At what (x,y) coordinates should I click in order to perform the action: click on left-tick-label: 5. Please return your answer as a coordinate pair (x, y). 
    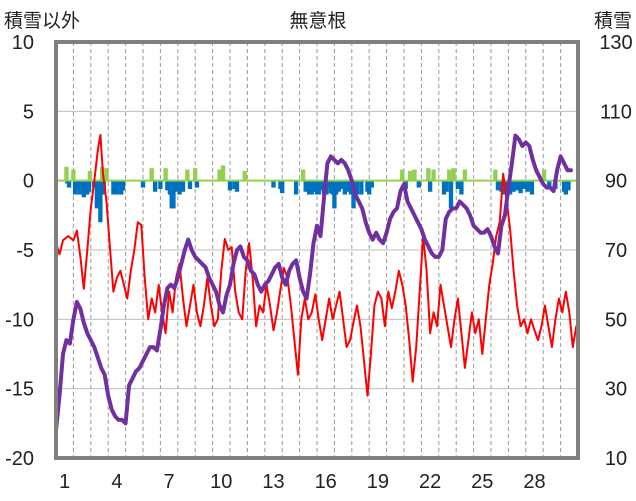
    Looking at the image, I should click on (28, 112).